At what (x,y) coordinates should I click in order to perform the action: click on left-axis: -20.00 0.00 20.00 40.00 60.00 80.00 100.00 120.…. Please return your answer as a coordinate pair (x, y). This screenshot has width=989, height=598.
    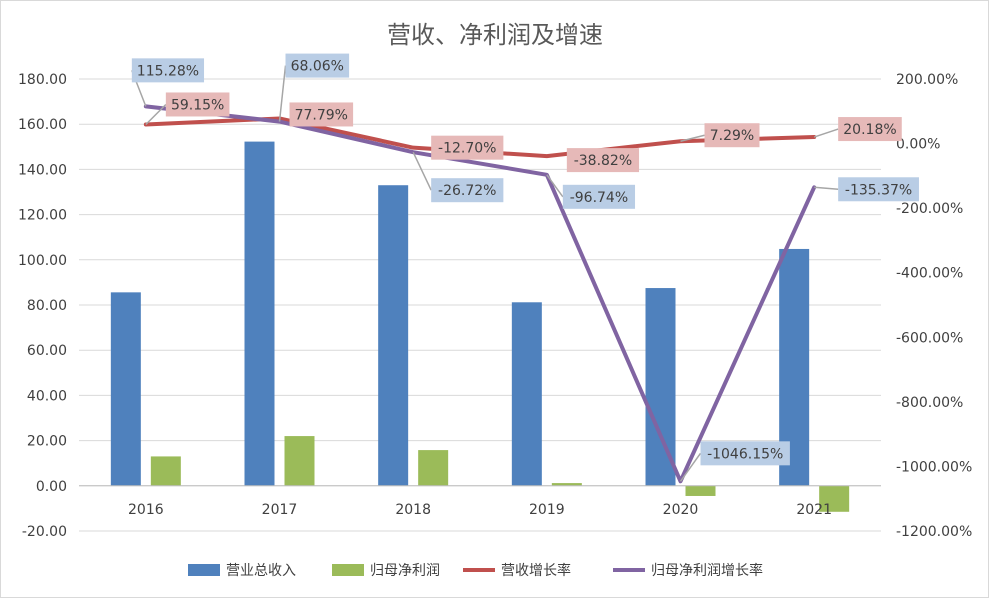
    Looking at the image, I should click on (42, 306).